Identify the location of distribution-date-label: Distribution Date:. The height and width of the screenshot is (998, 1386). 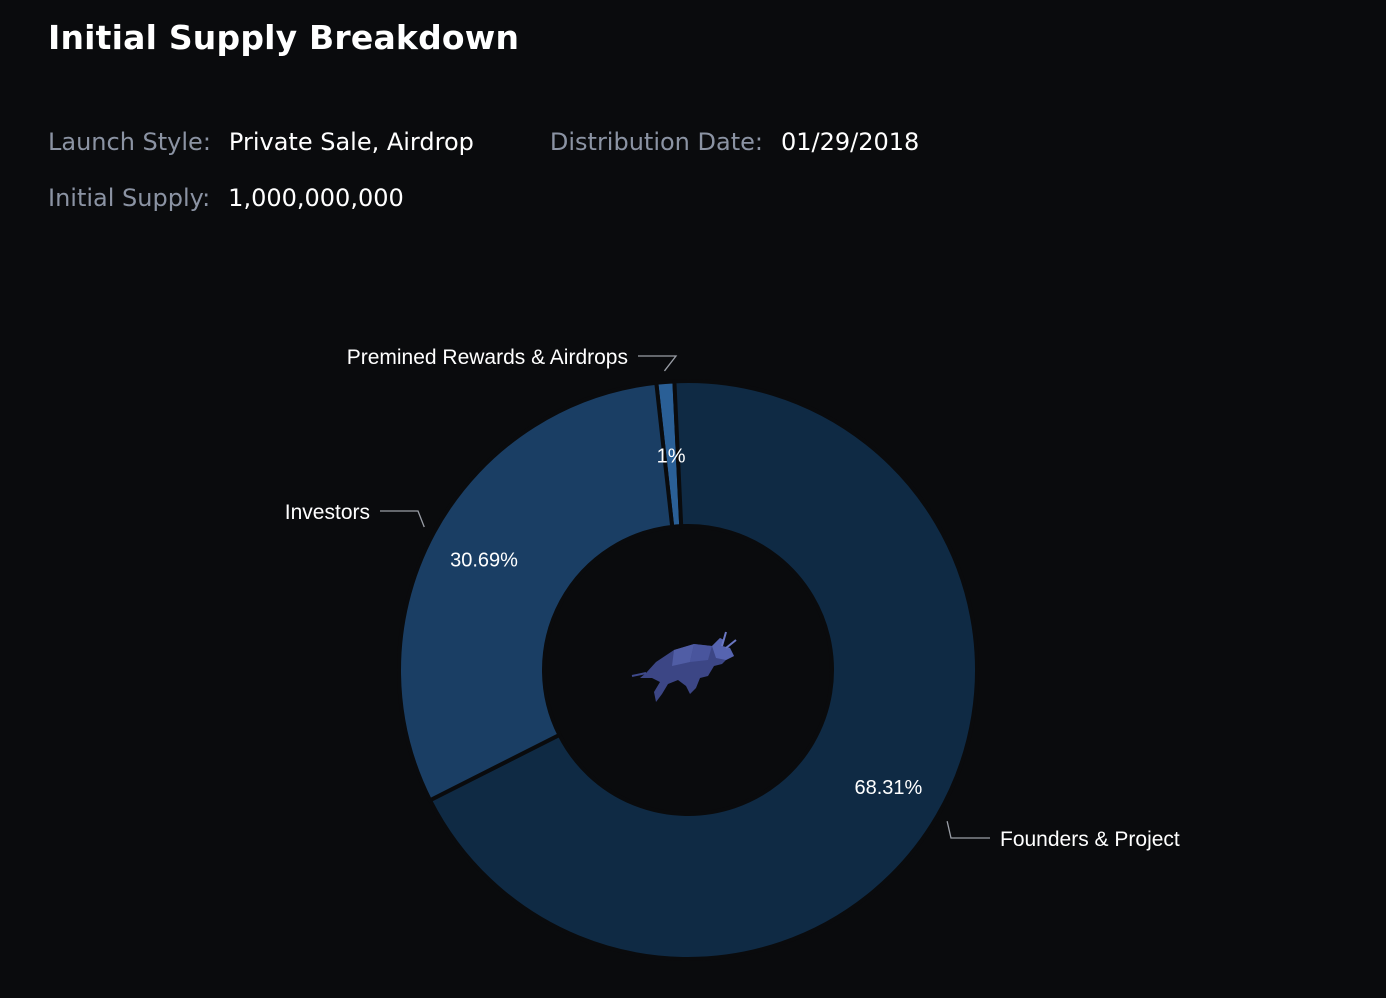
(656, 142).